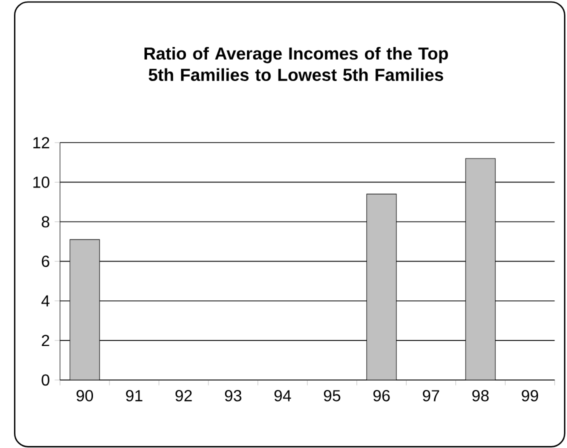  Describe the element at coordinates (332, 396) in the screenshot. I see `x-tick-label: 95` at that location.